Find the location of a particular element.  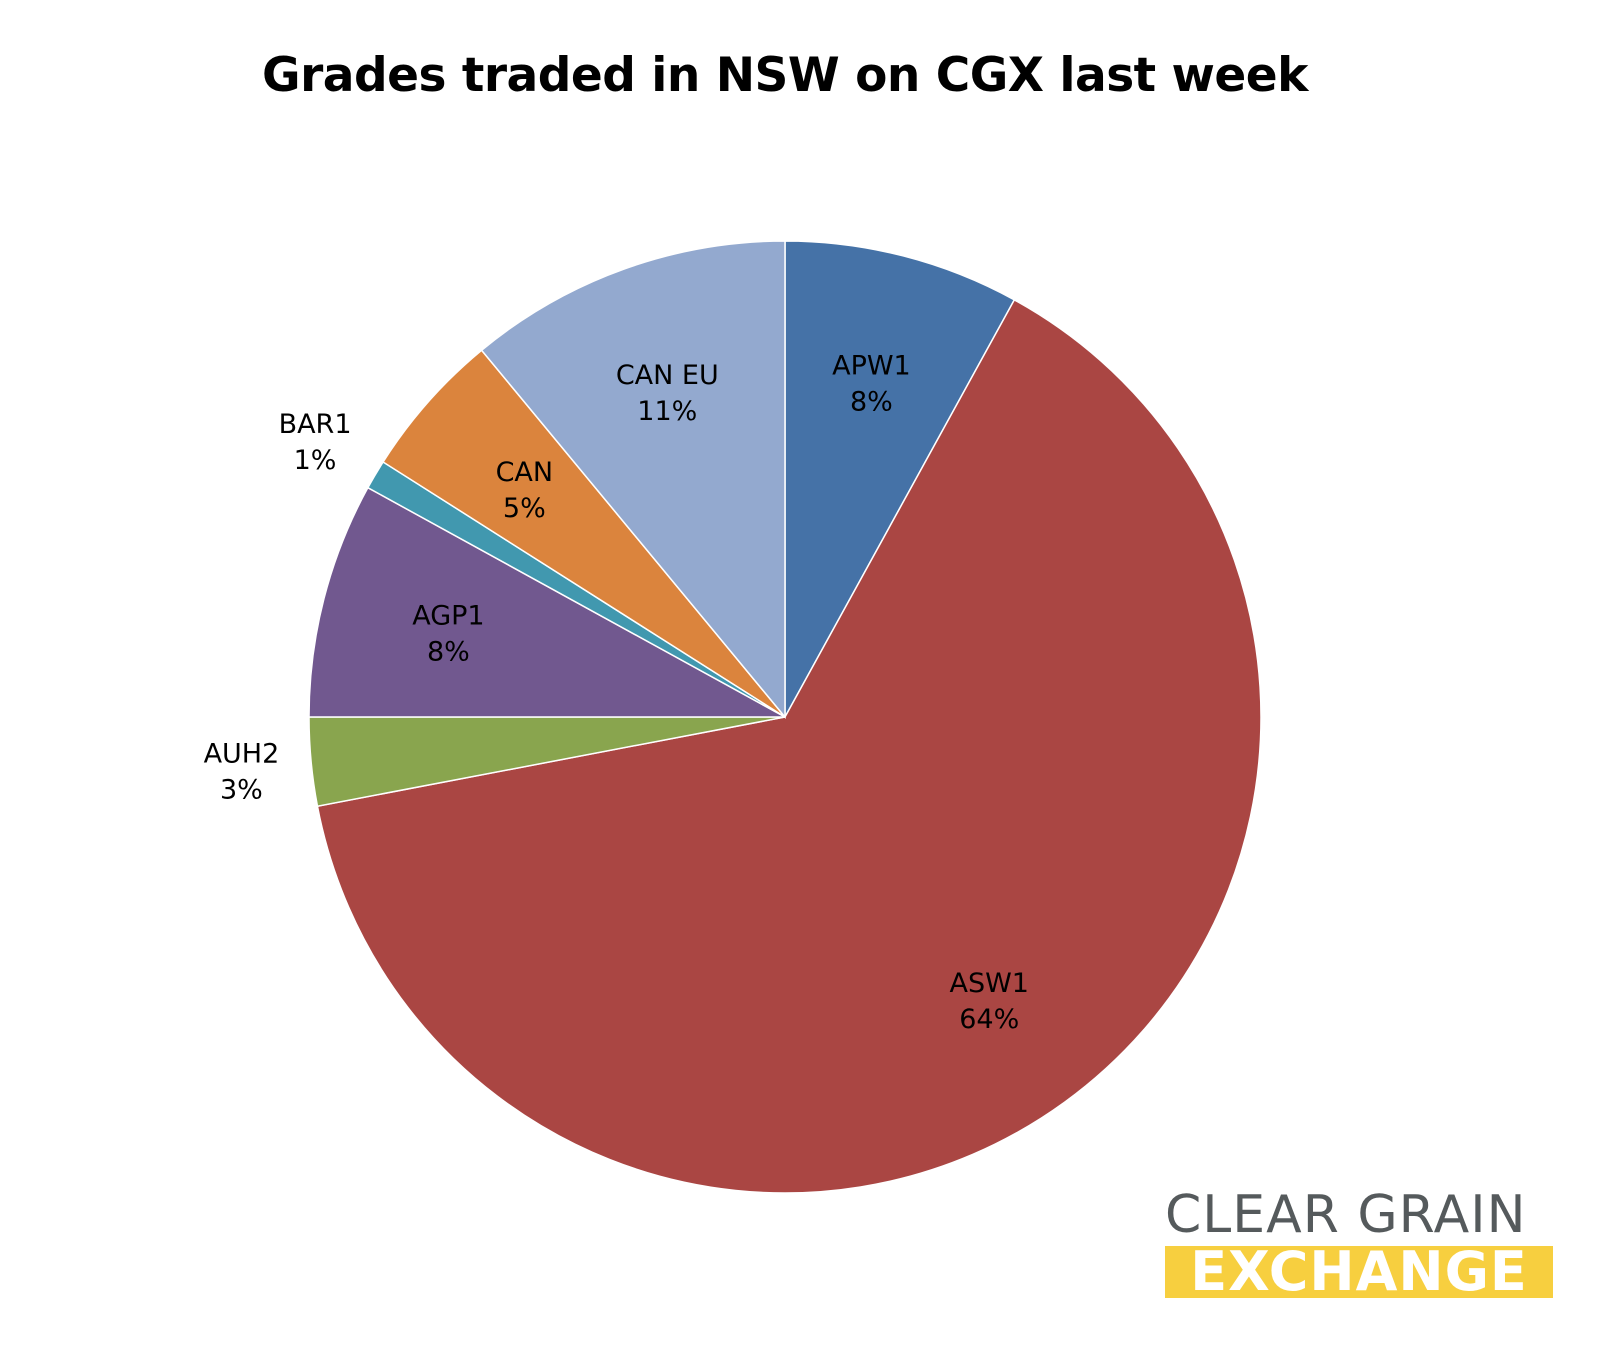

pie-slice-can is located at coordinates (584, 533).